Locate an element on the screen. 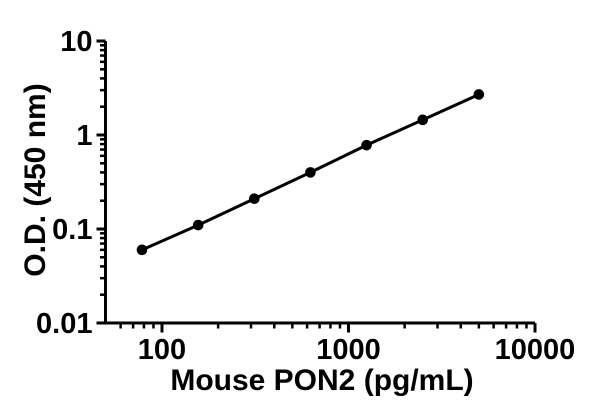 This screenshot has height=413, width=600. y-tick-label: 10 is located at coordinates (76, 42).